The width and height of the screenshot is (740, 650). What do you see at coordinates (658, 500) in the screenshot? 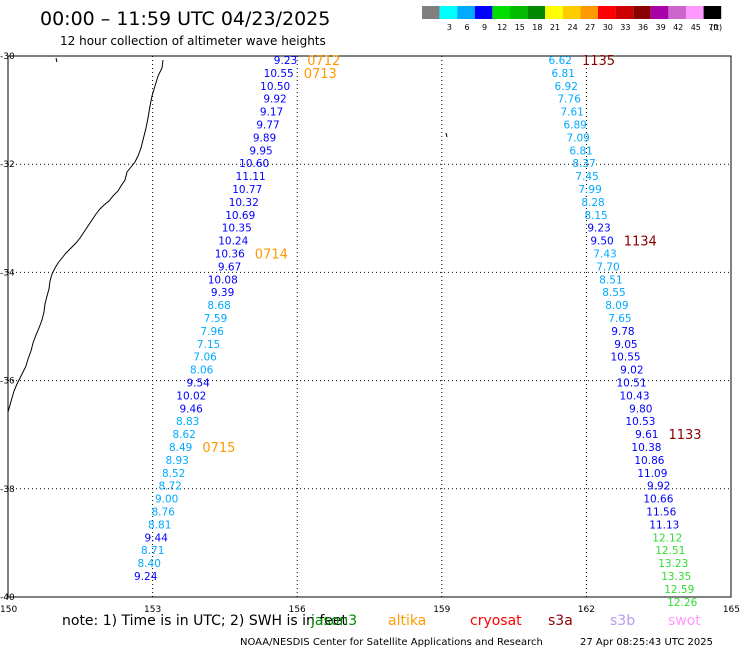
I see `swh-value-label: 10.66` at bounding box center [658, 500].